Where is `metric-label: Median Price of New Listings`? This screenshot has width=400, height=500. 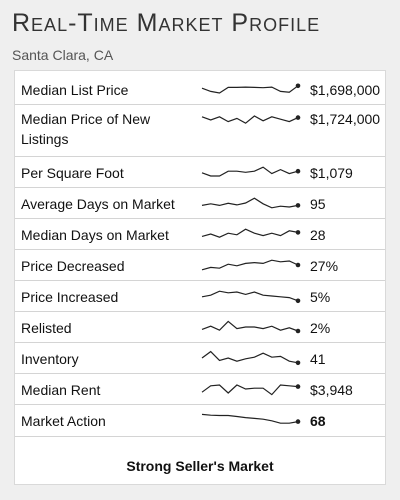
metric-label: Median Price of New Listings is located at coordinates (86, 129).